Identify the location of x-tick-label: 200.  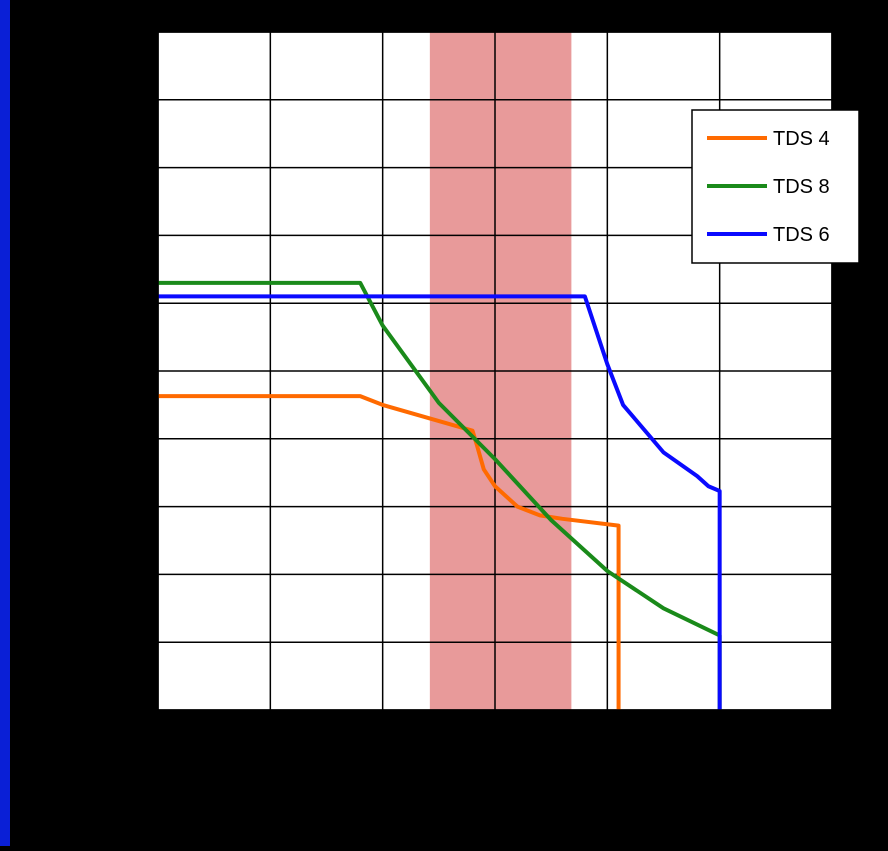
(607, 746).